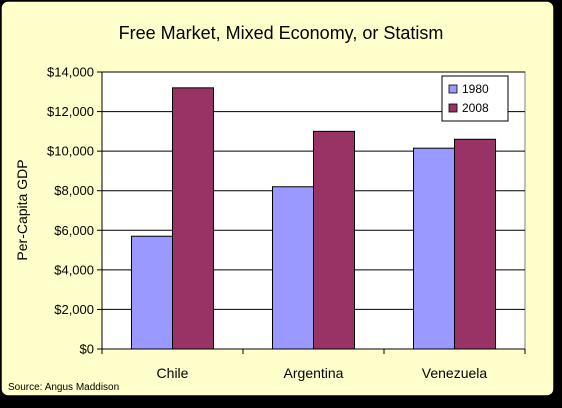 The height and width of the screenshot is (408, 562). I want to click on y-tick-label: $6,000, so click(74, 230).